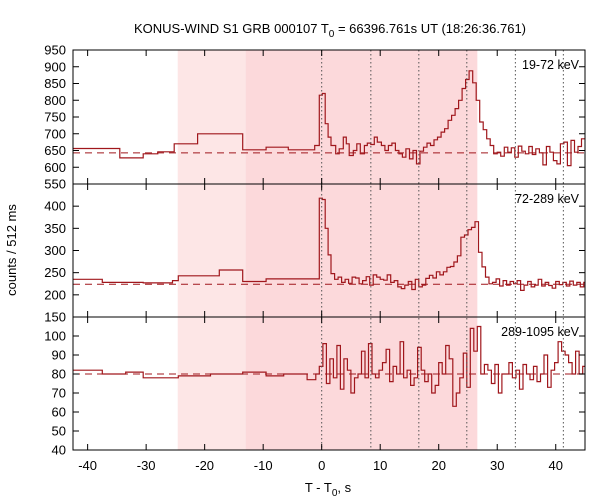  I want to click on y-tick-label: 800, so click(55, 100).